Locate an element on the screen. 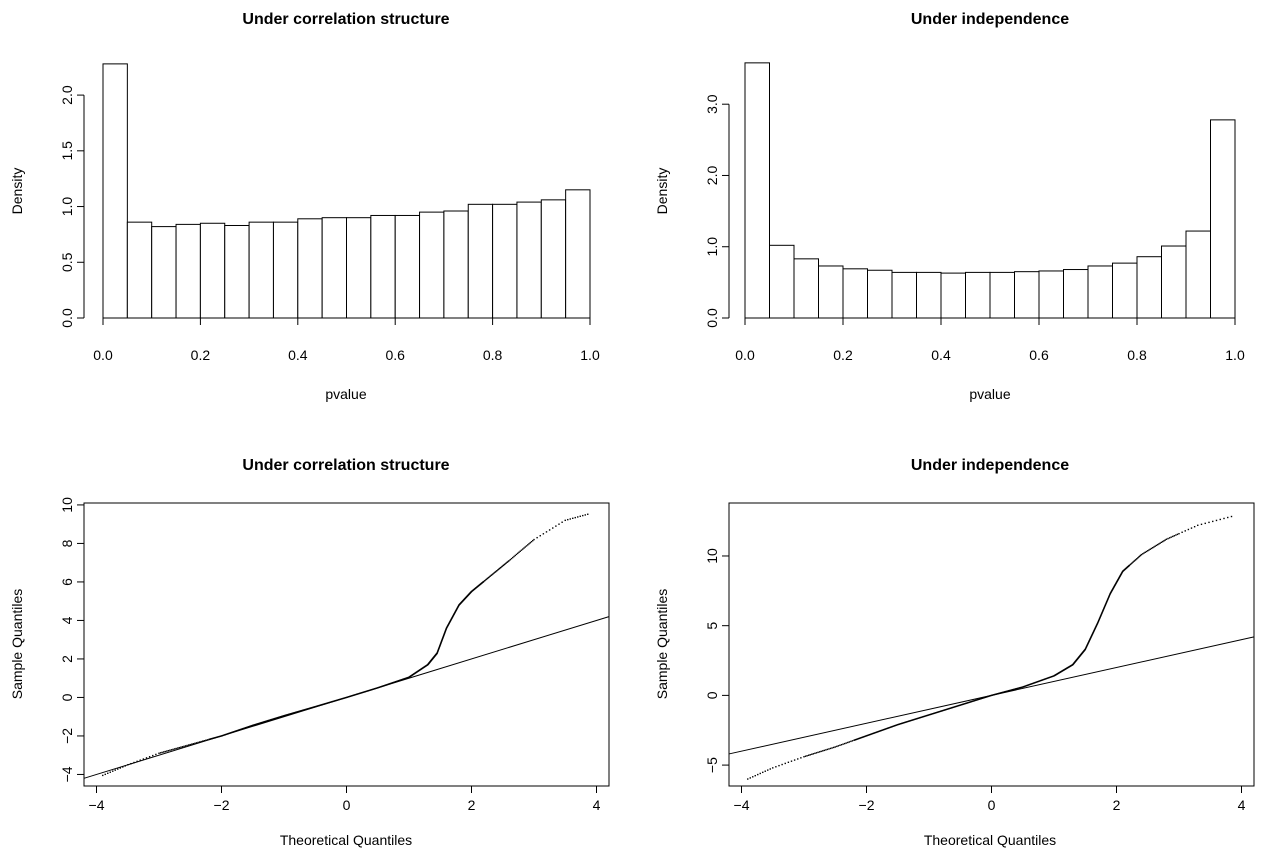 Image resolution: width=1263 pixels, height=859 pixels. x-tick-label: 0.6 is located at coordinates (395, 355).